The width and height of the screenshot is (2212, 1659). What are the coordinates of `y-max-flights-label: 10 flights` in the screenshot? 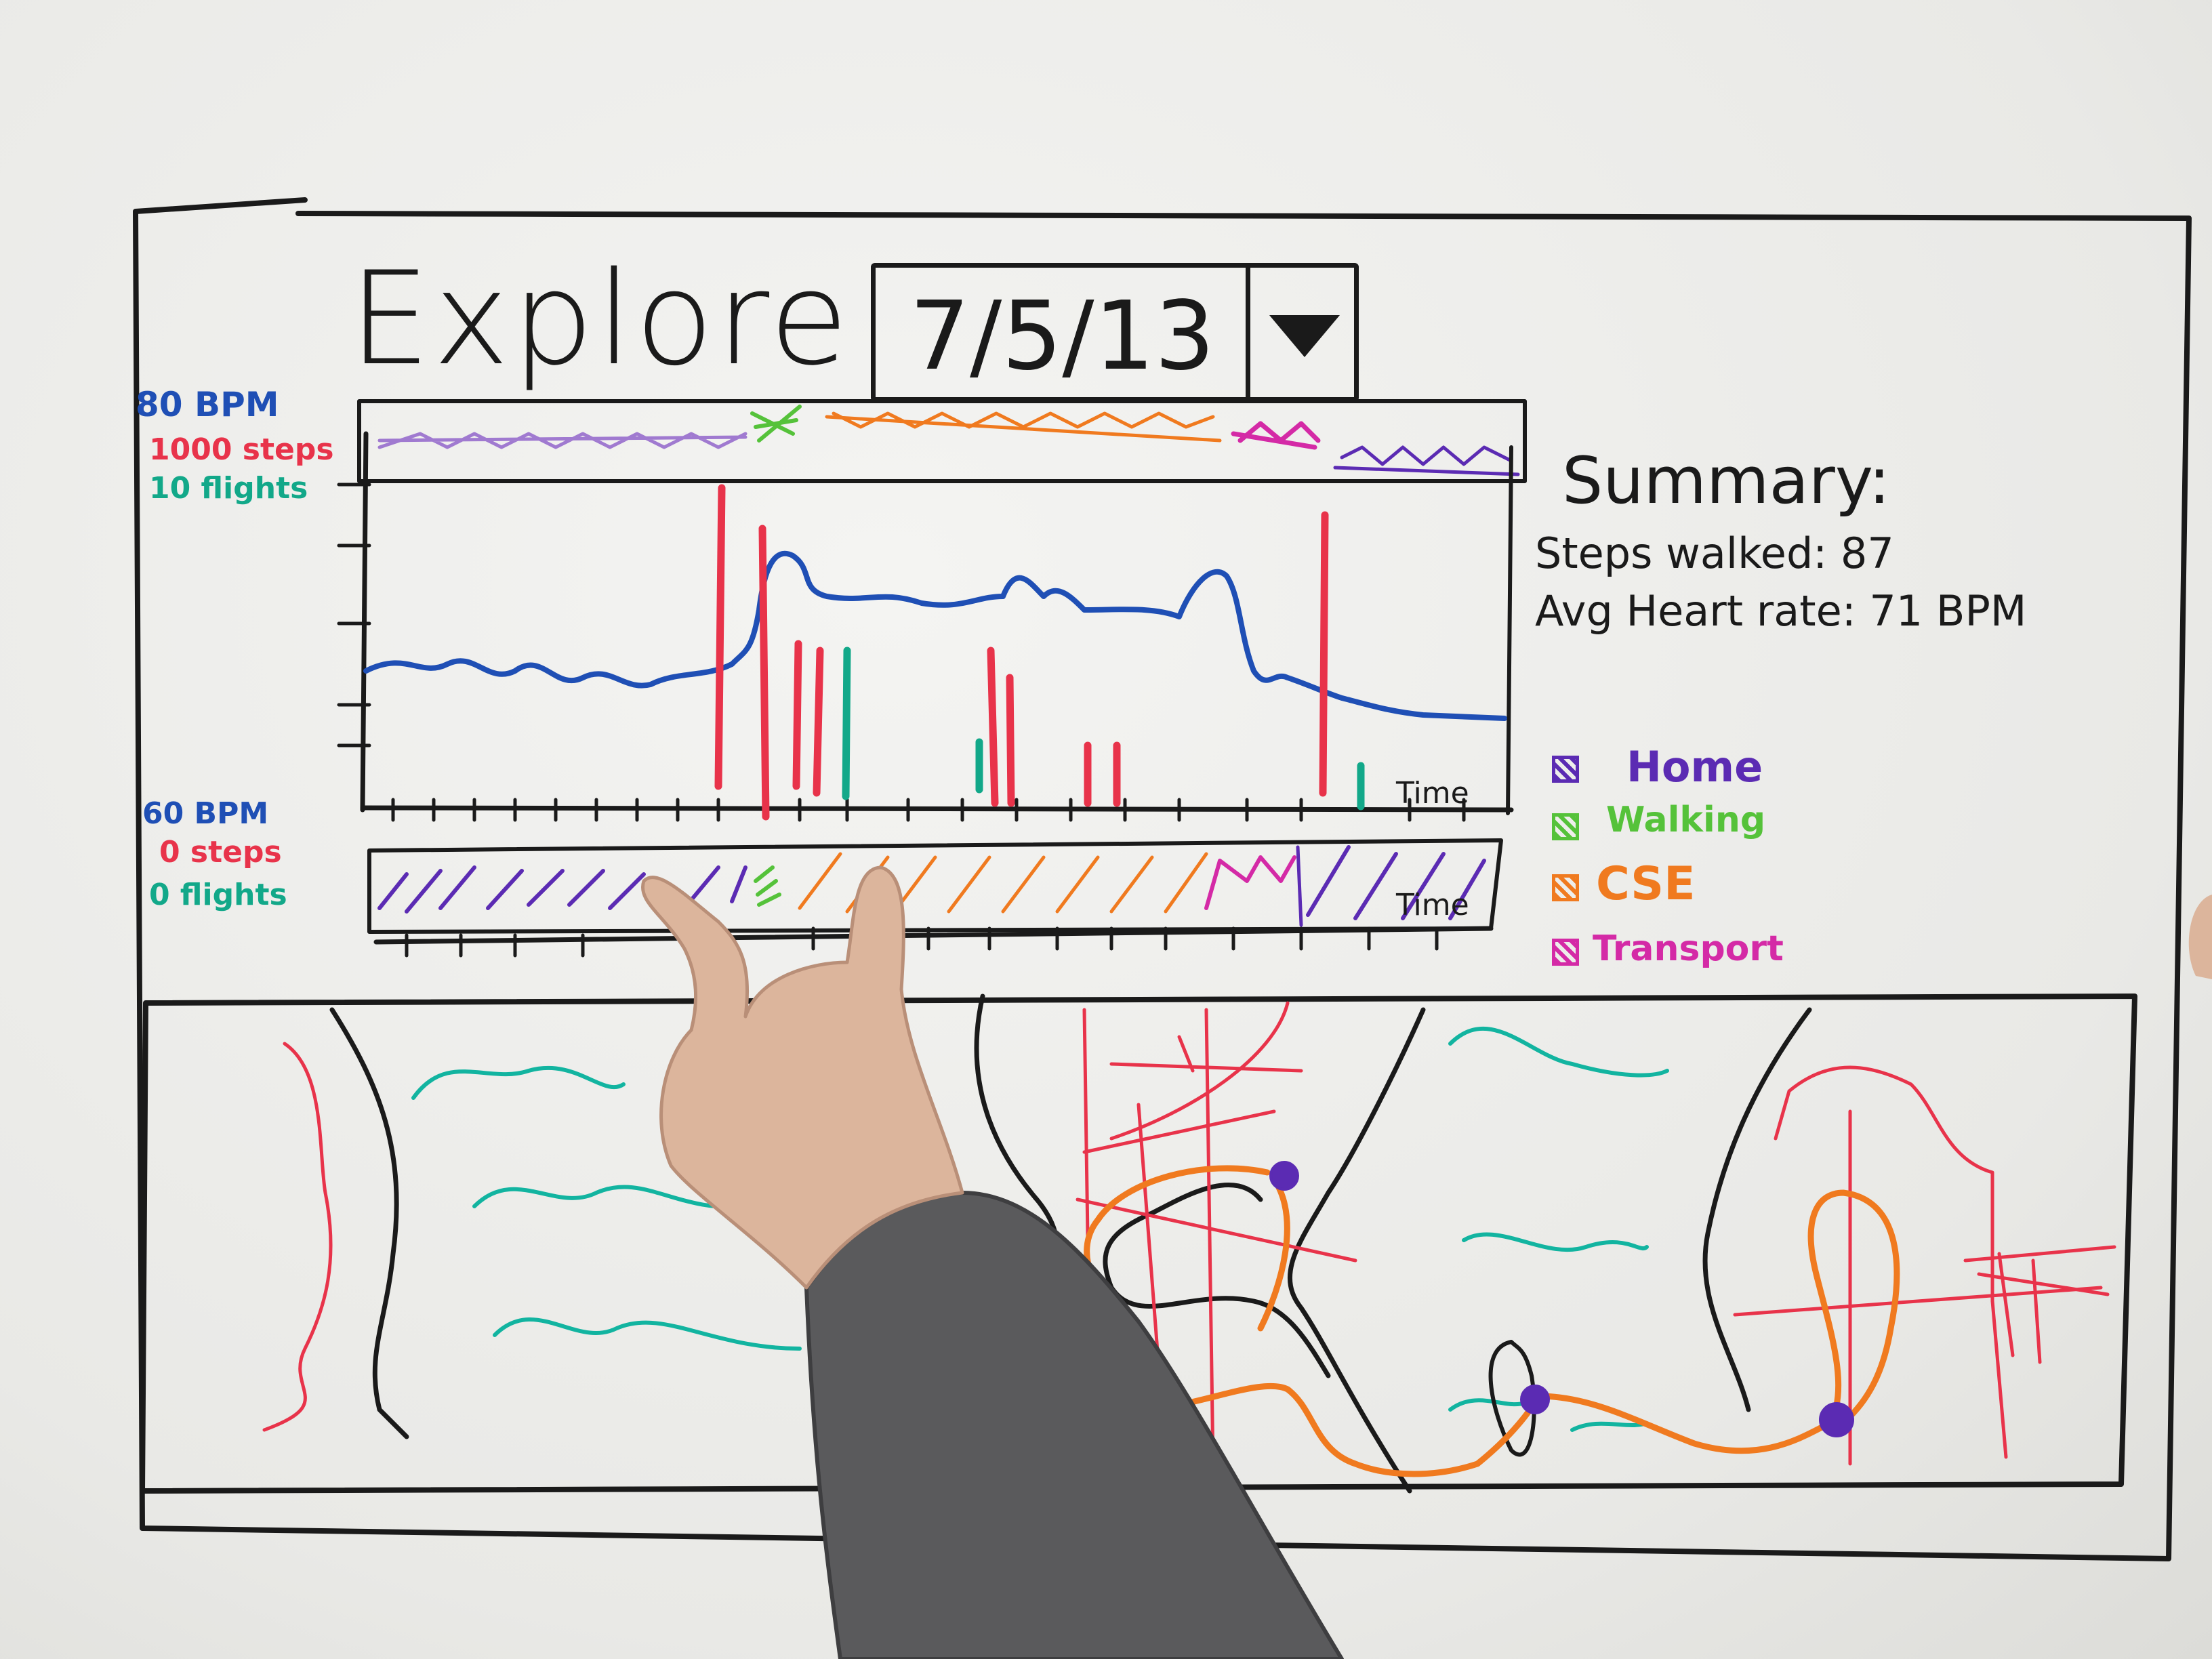 It's located at (228, 488).